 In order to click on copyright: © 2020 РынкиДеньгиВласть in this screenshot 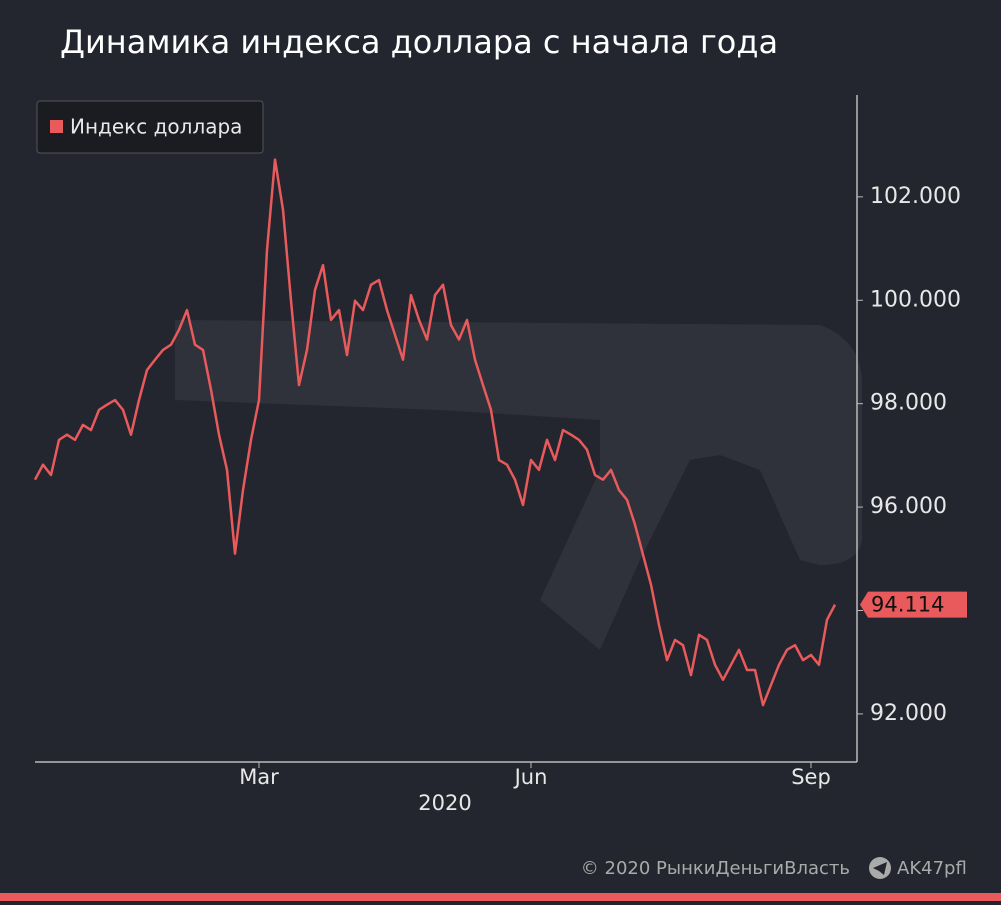, I will do `click(715, 868)`.